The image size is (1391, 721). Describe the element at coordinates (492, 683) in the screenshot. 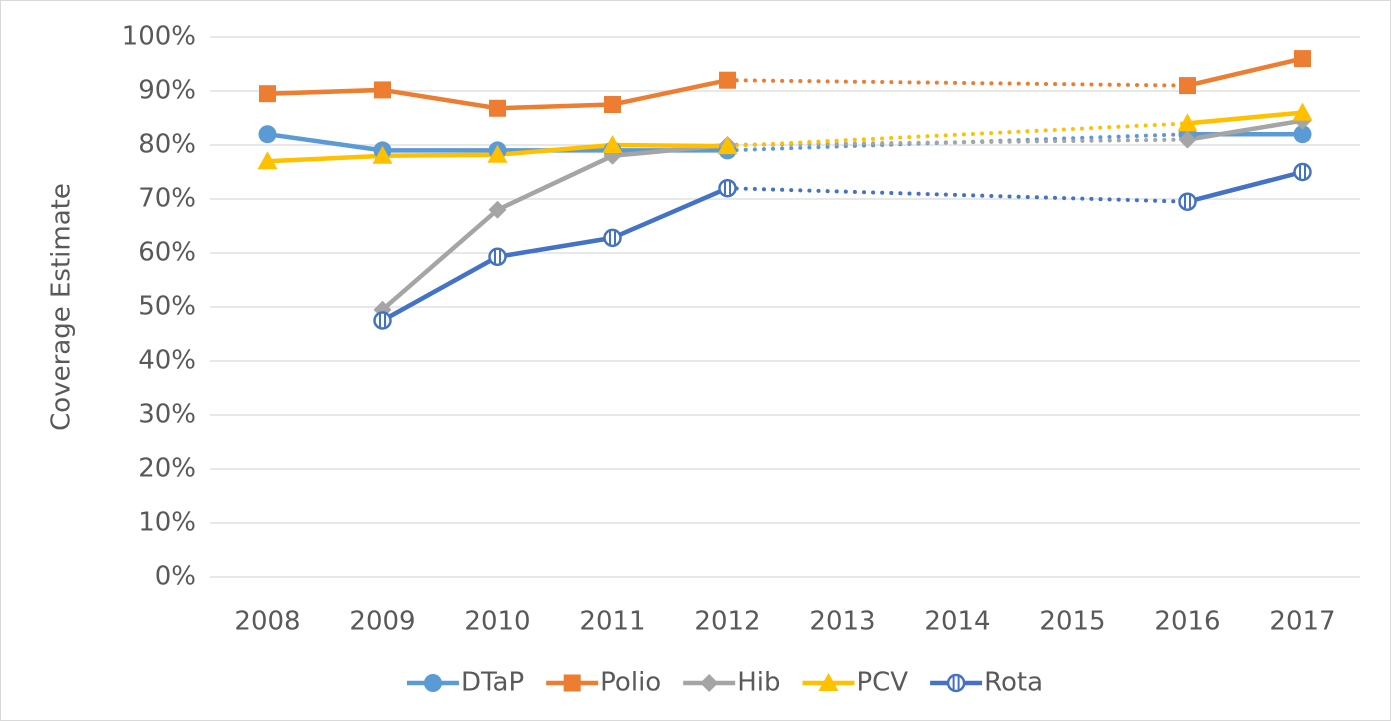

I see `legend-label: DTaP` at that location.